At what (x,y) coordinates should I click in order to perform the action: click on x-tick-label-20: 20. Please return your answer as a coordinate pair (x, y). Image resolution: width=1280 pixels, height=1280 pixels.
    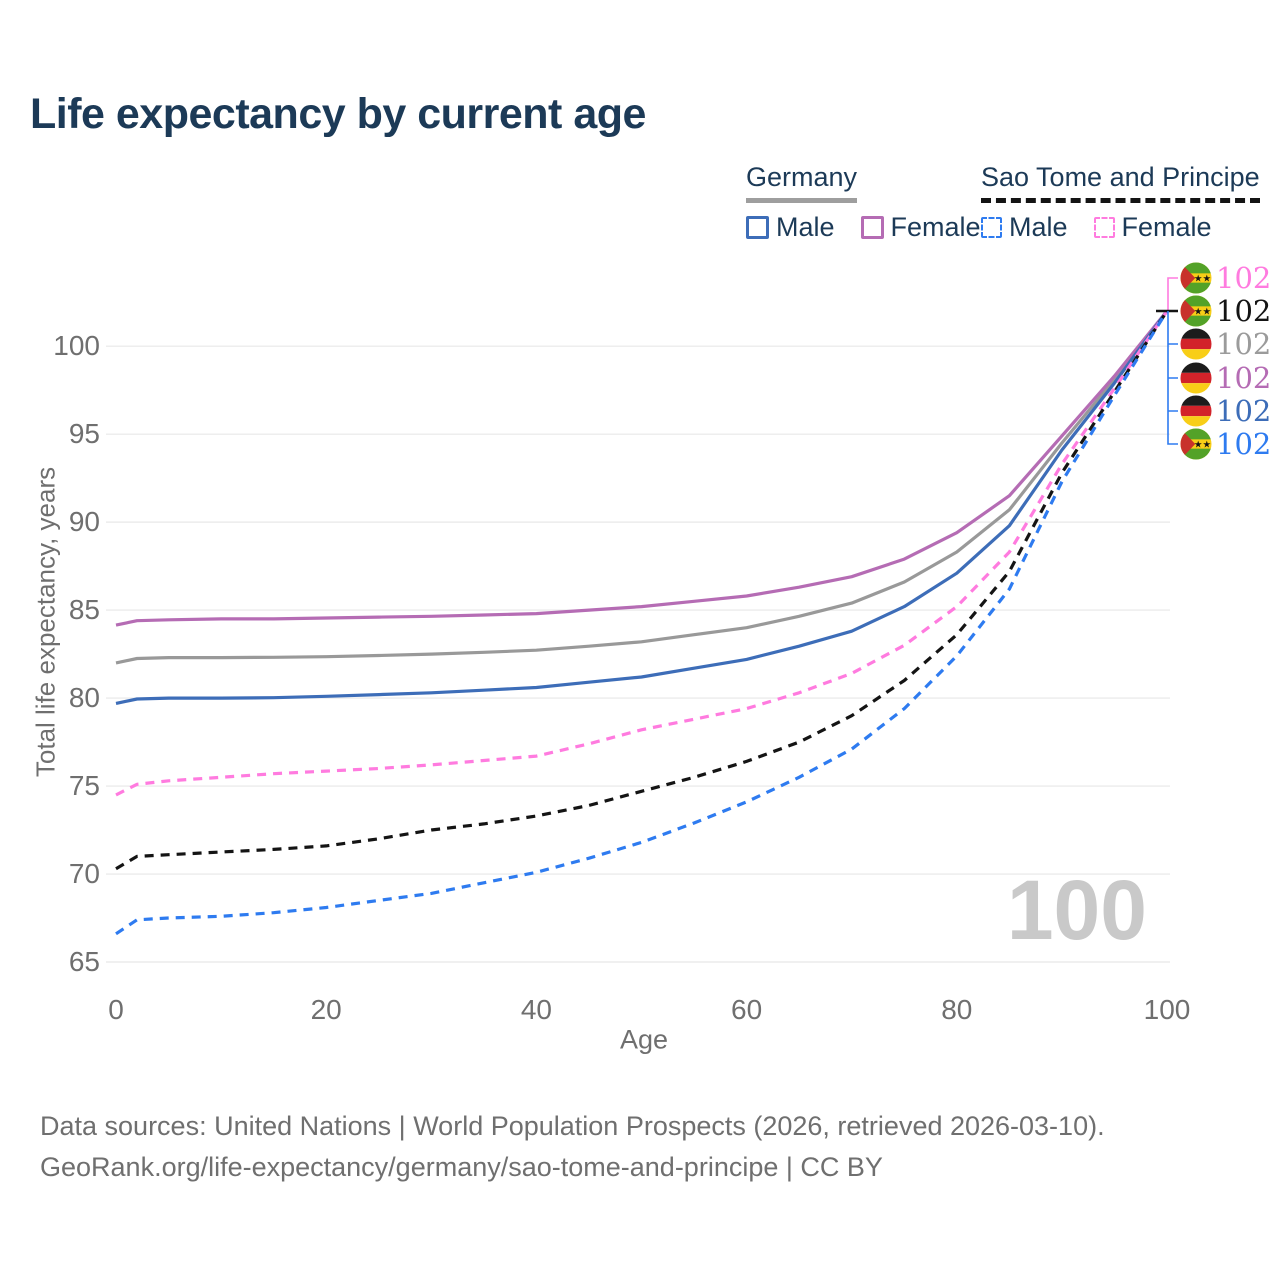
    Looking at the image, I should click on (326, 1009).